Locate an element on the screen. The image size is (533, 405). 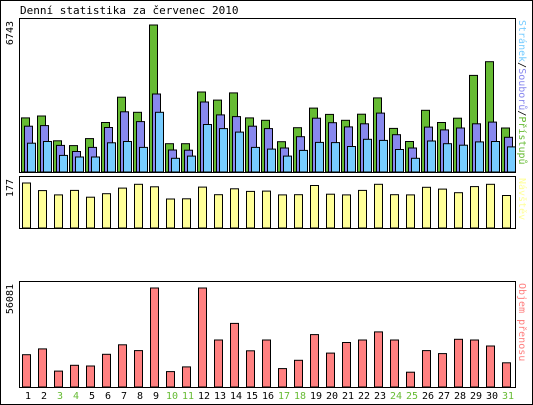
x-tick-label-day-27: 27 is located at coordinates (444, 396).